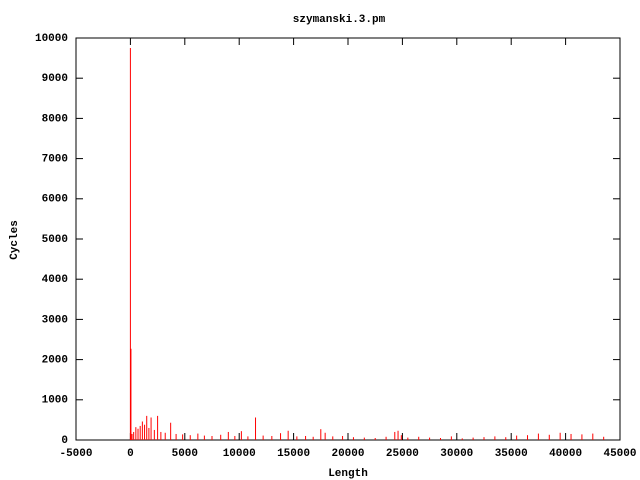 This screenshot has width=640, height=480. Describe the element at coordinates (51, 39) in the screenshot. I see `y-tick-label: 10000` at that location.